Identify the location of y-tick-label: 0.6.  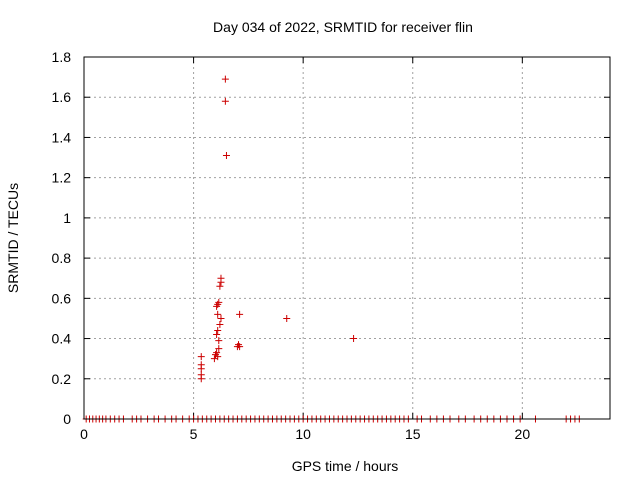
(62, 298).